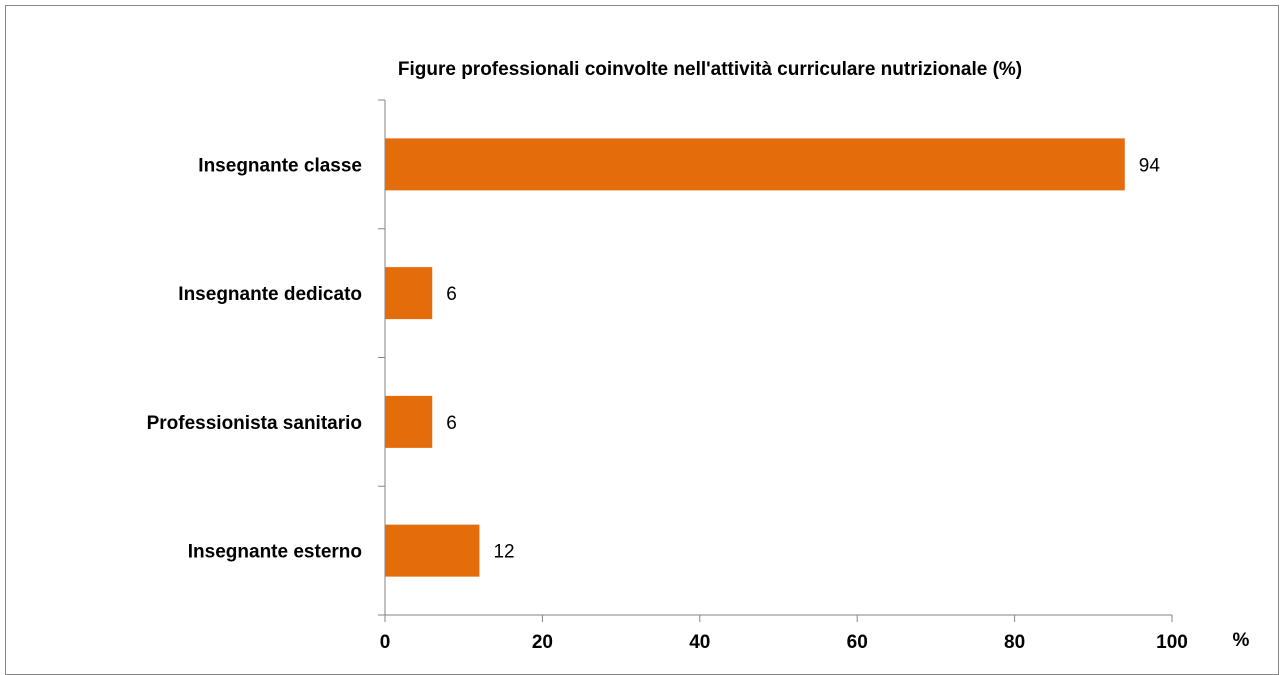 The image size is (1284, 675). Describe the element at coordinates (270, 294) in the screenshot. I see `category-label: Insegnante dedicato` at that location.